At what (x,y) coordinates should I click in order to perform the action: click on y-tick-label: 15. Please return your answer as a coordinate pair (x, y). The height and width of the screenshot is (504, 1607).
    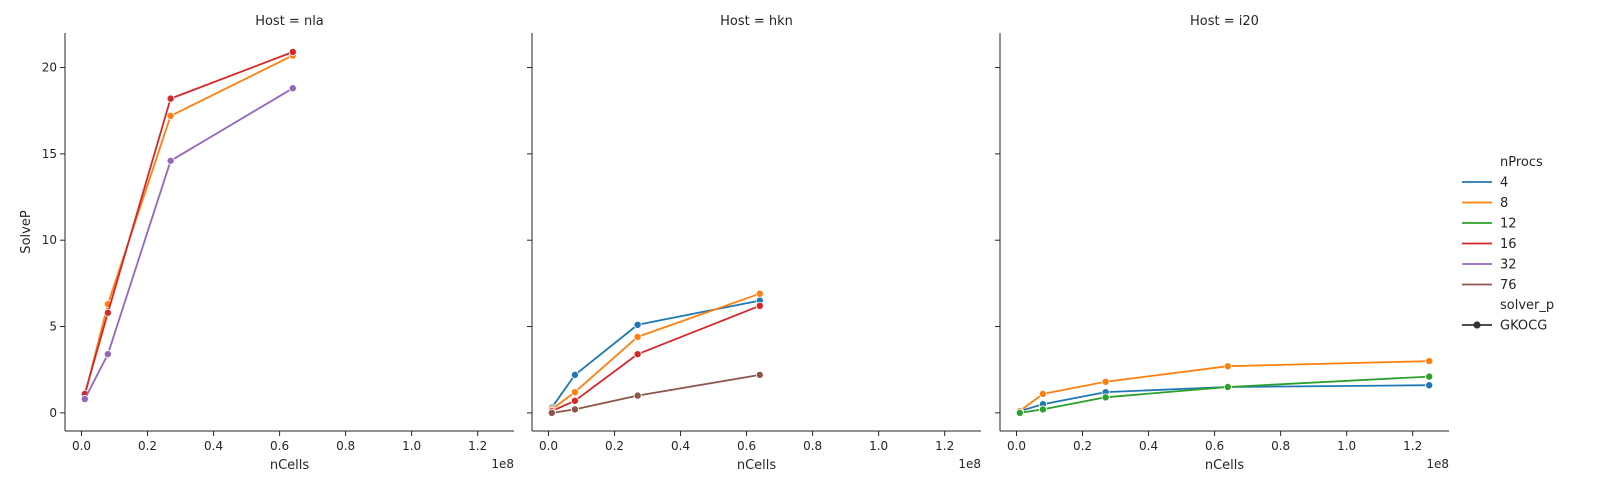
    Looking at the image, I should click on (49, 154).